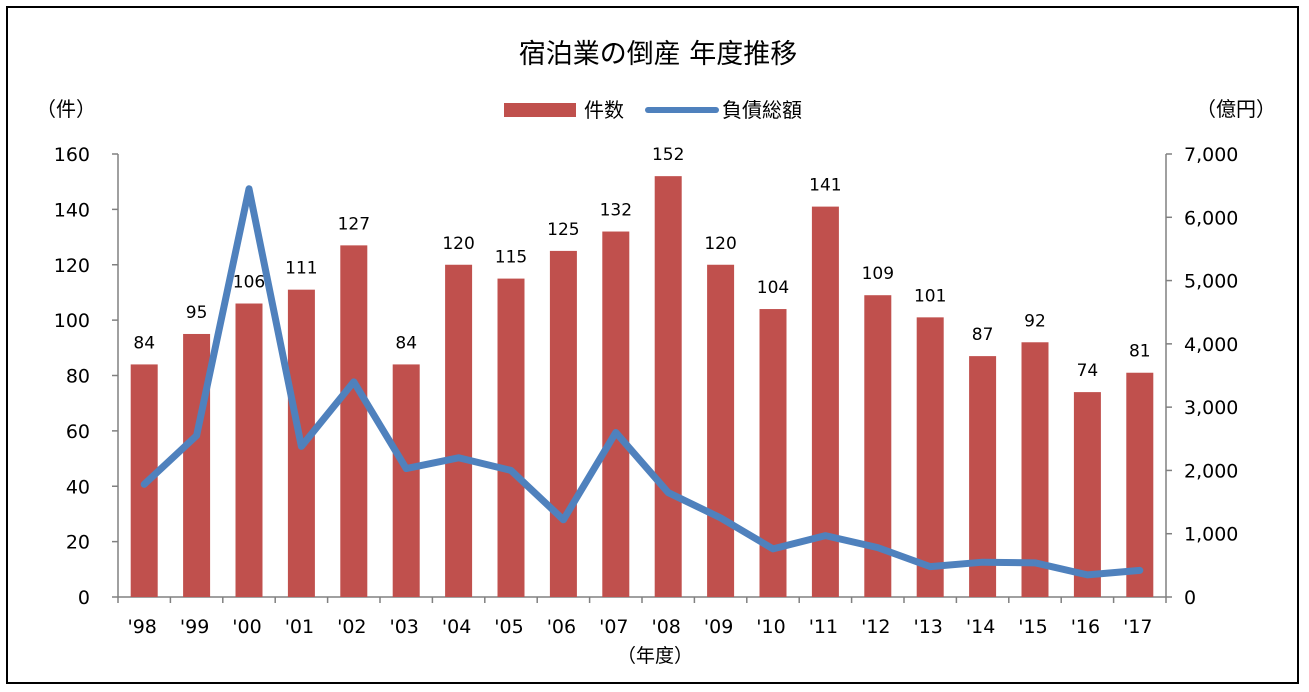 Image resolution: width=1309 pixels, height=692 pixels. Describe the element at coordinates (78, 377) in the screenshot. I see `y-left-tick-label: 80` at that location.